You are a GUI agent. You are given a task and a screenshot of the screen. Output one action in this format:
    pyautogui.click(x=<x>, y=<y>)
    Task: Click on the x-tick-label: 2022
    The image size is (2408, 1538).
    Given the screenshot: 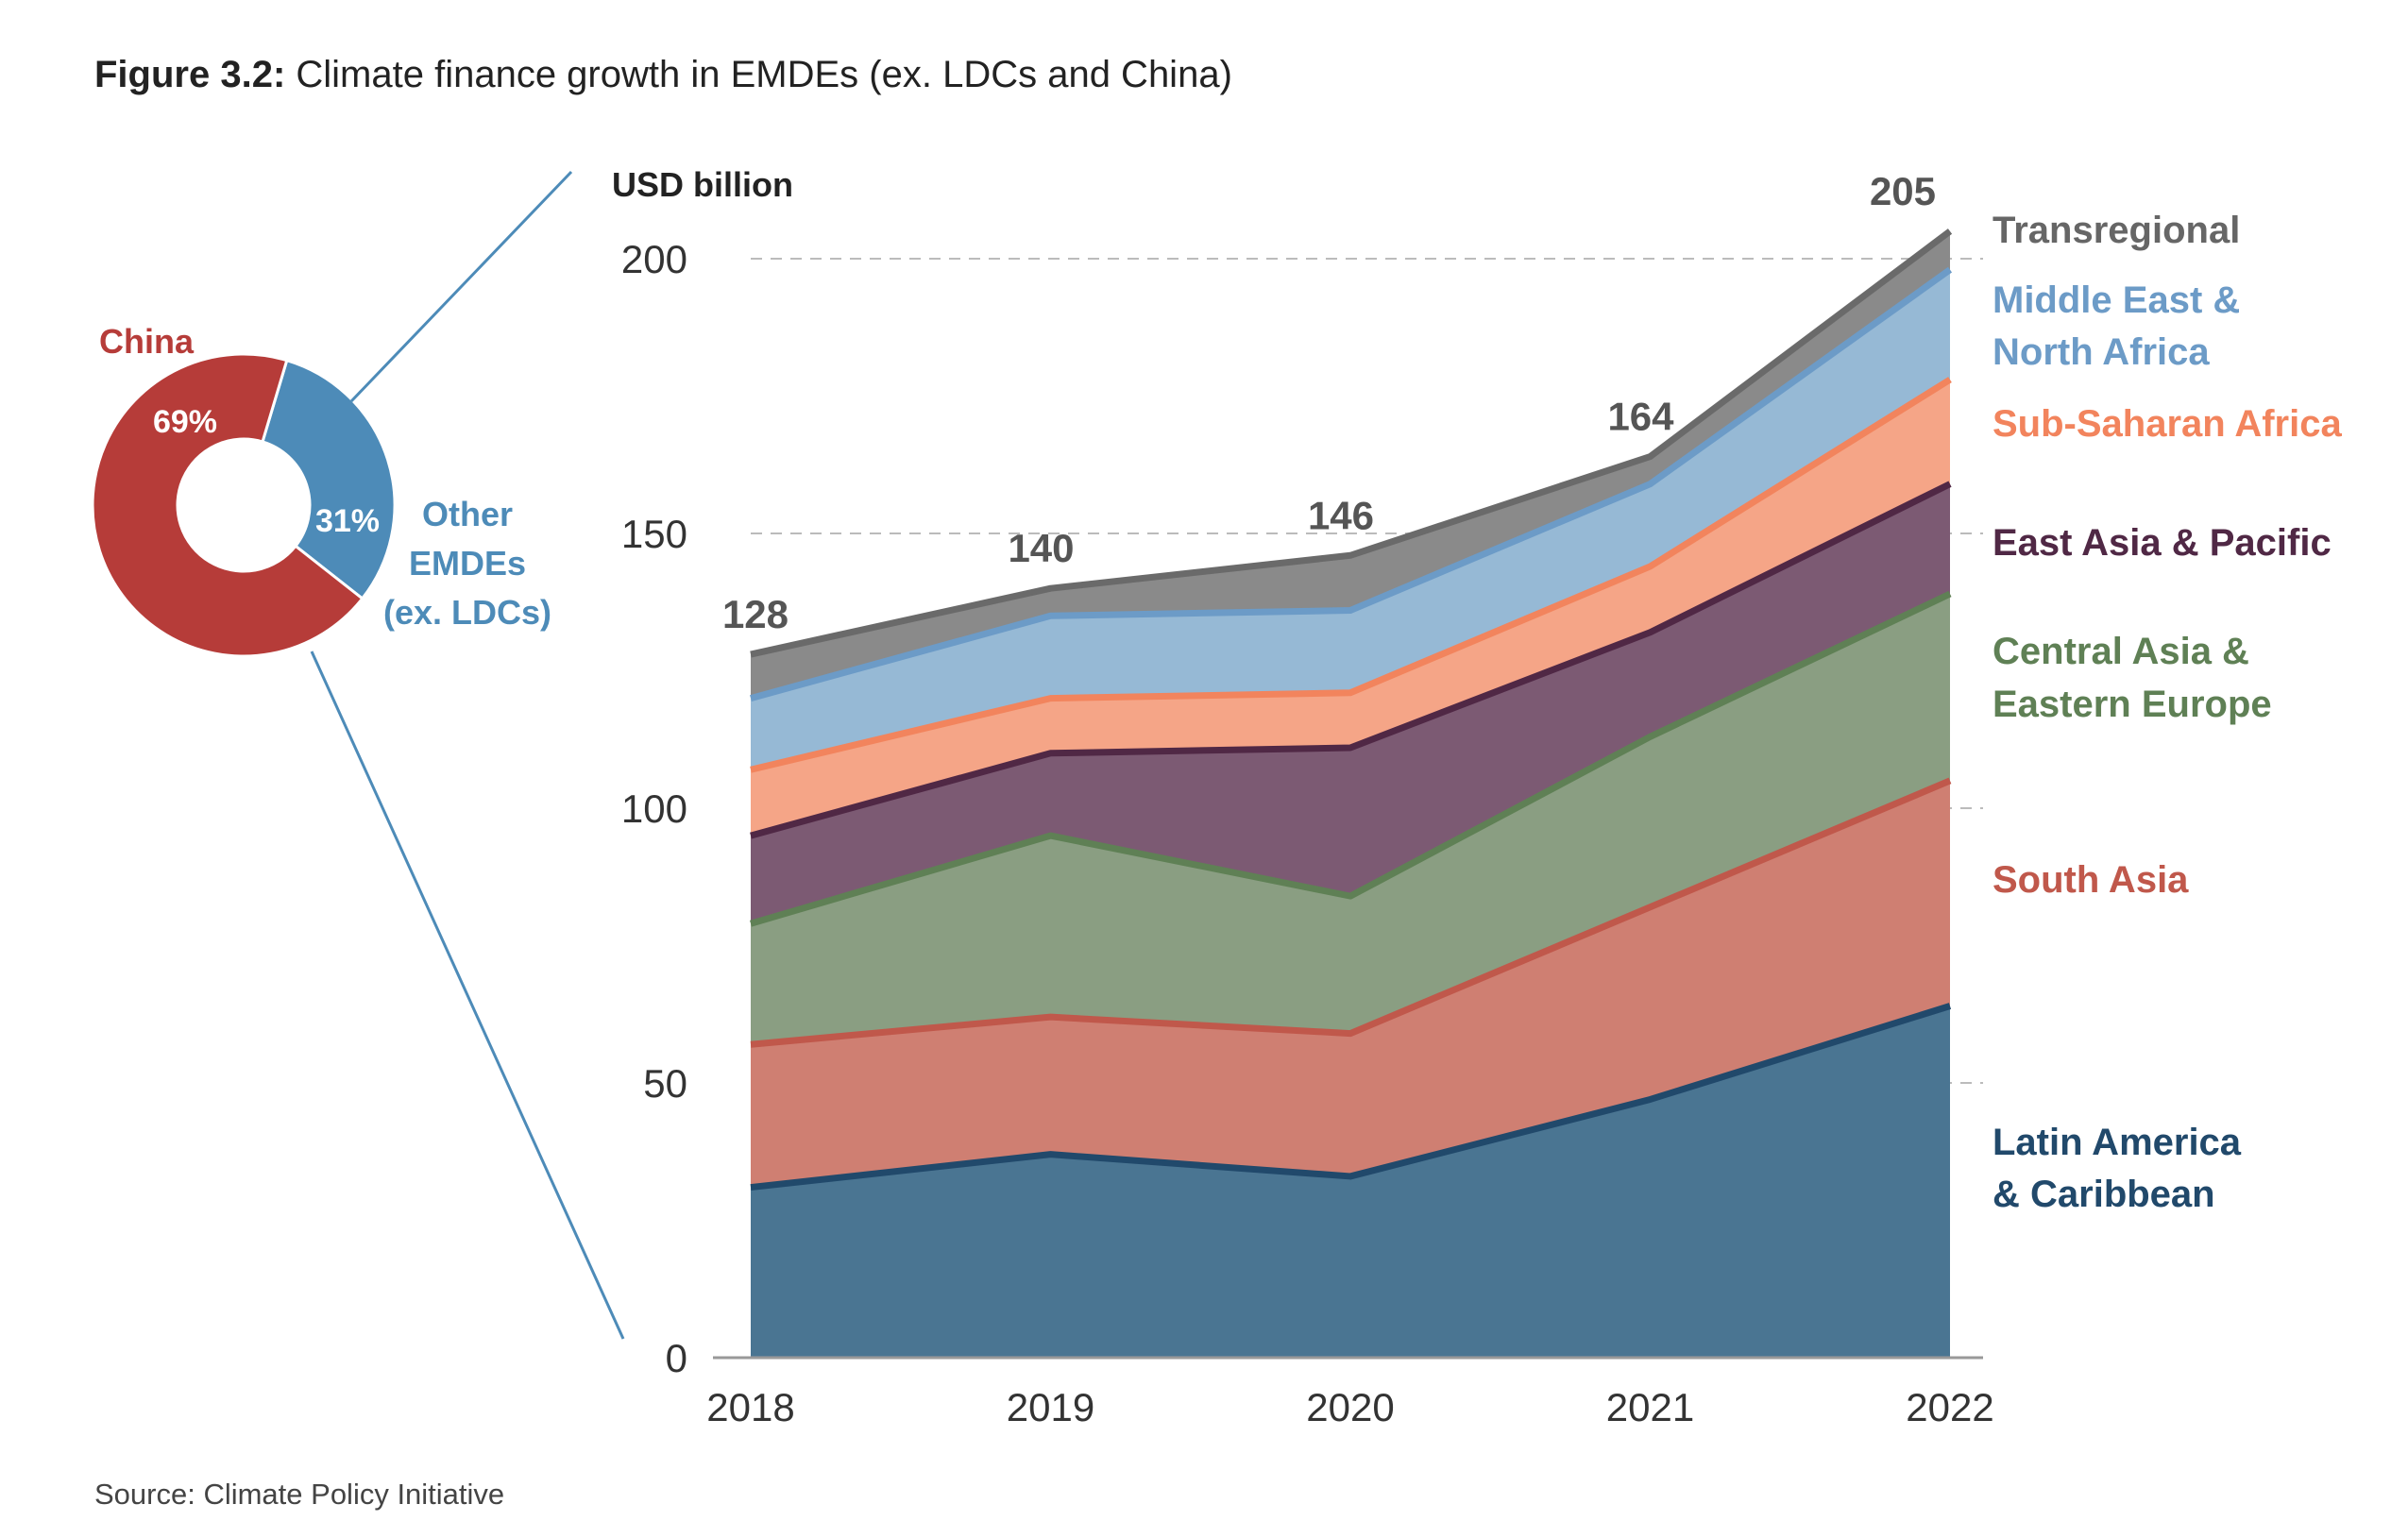 What is the action you would take?
    pyautogui.click(x=1949, y=1407)
    